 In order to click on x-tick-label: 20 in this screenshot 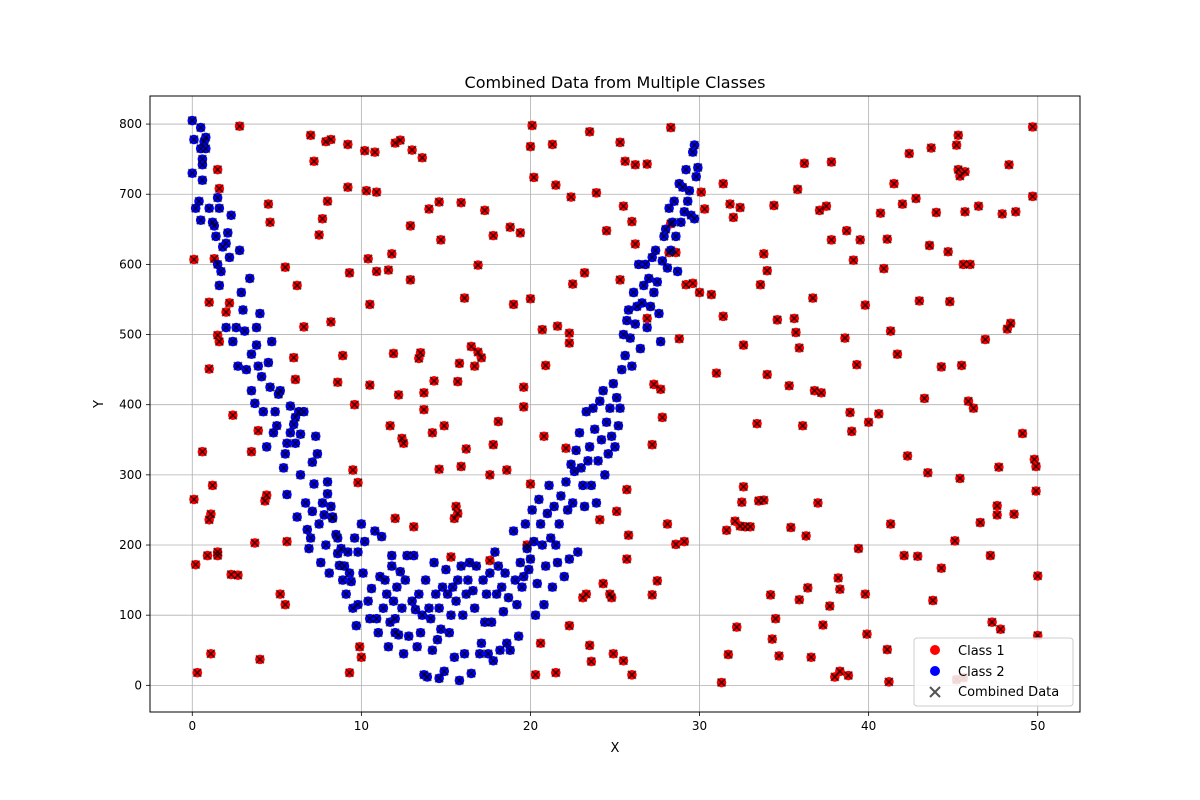, I will do `click(530, 726)`.